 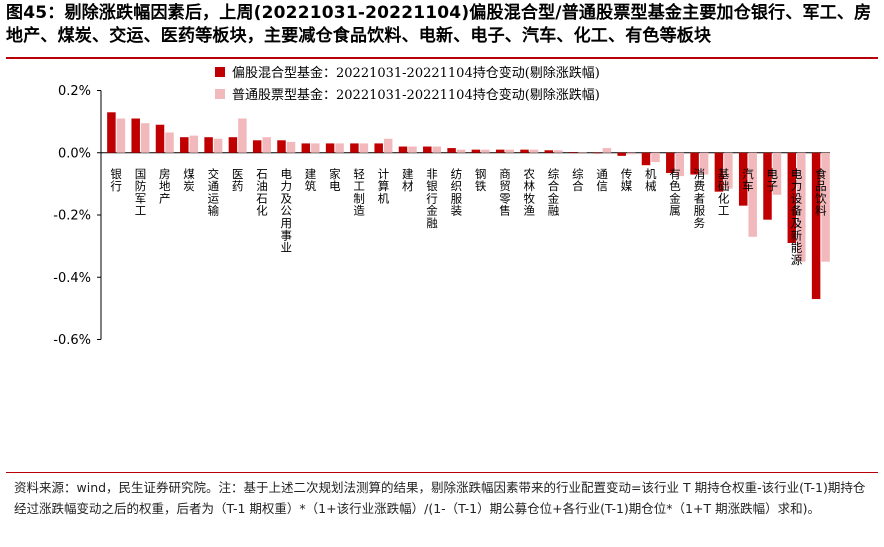 I want to click on category-label: 传媒, so click(x=627, y=180).